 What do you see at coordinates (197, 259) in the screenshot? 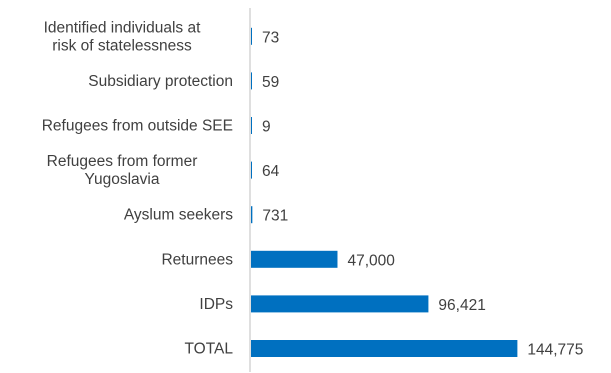
I see `category-label: Returnees` at bounding box center [197, 259].